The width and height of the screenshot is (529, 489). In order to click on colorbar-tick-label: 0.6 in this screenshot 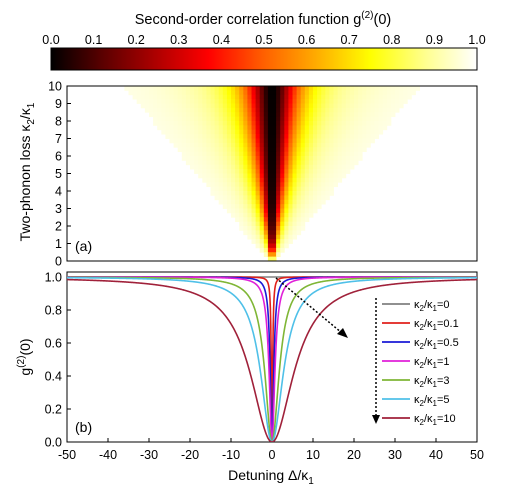, I will do `click(306, 40)`.